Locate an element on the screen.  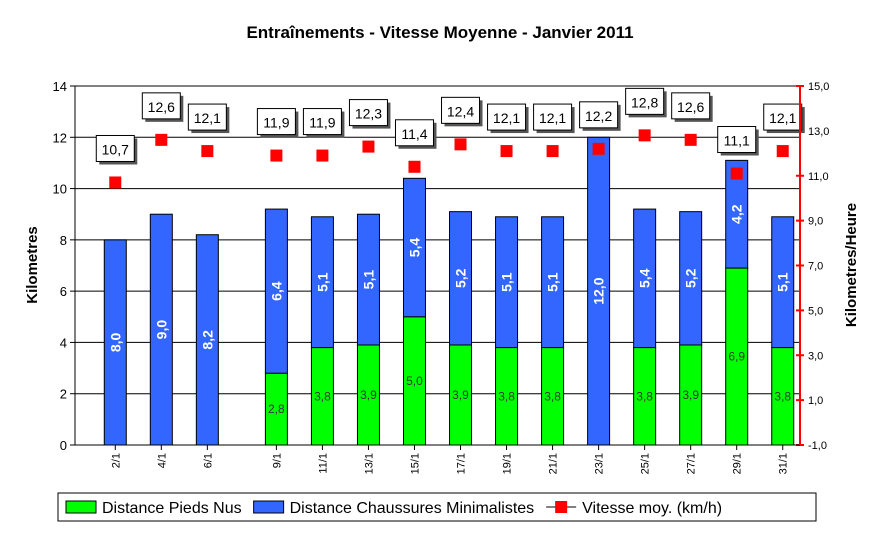
y2-axis-label: Kilometres/Heure is located at coordinates (851, 265).